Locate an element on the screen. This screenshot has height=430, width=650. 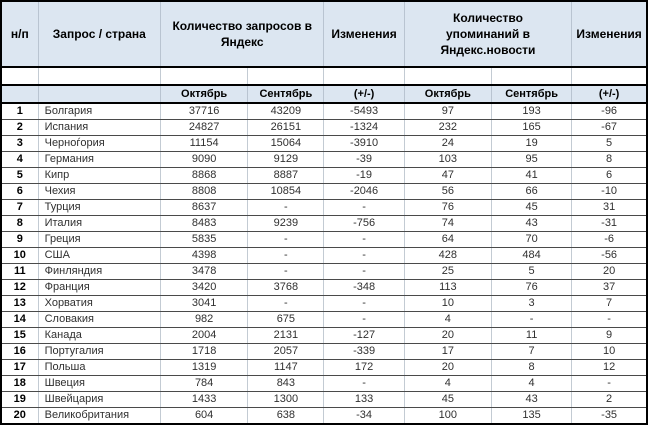
queries-diff-cell: -39 is located at coordinates (364, 159).